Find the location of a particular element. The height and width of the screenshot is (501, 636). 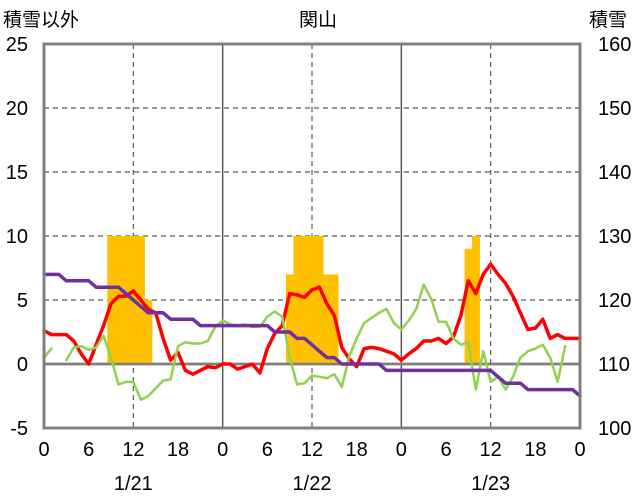

y-right-tick-label: 140 is located at coordinates (614, 173).